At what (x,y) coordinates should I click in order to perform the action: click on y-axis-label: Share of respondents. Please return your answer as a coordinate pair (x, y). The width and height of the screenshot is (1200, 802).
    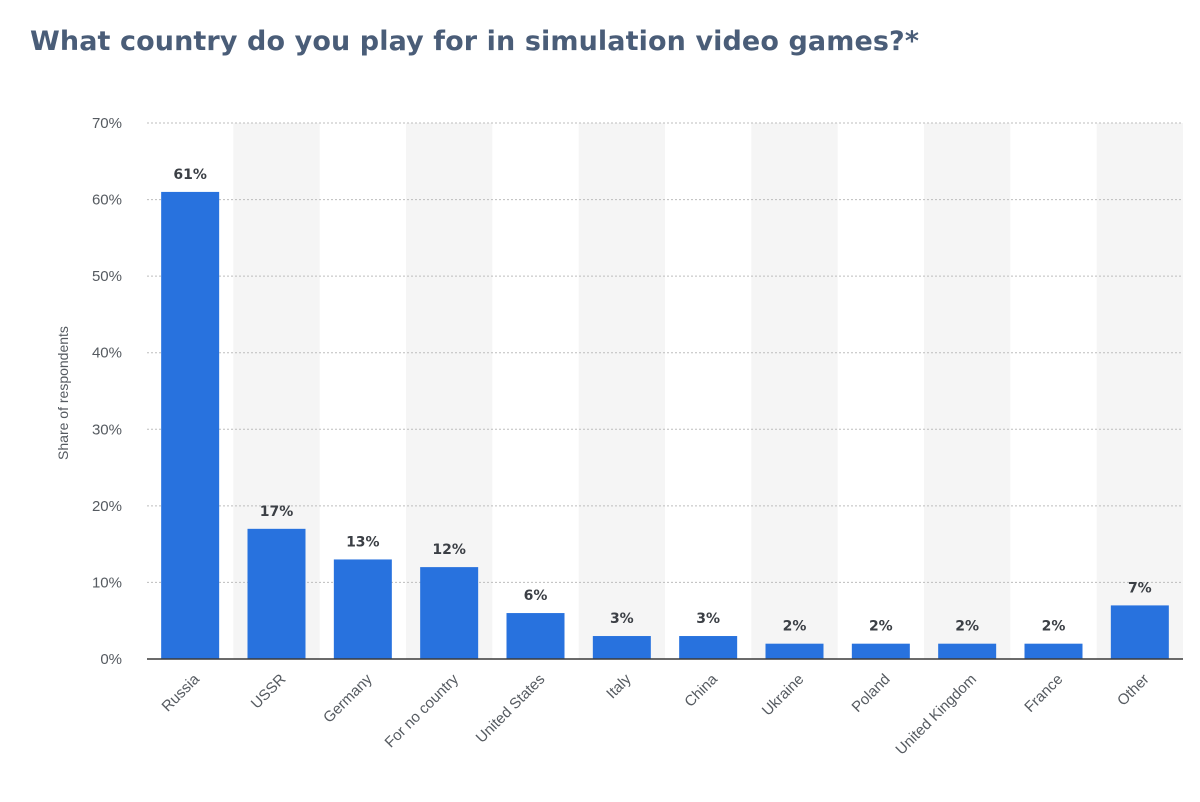
    Looking at the image, I should click on (63, 393).